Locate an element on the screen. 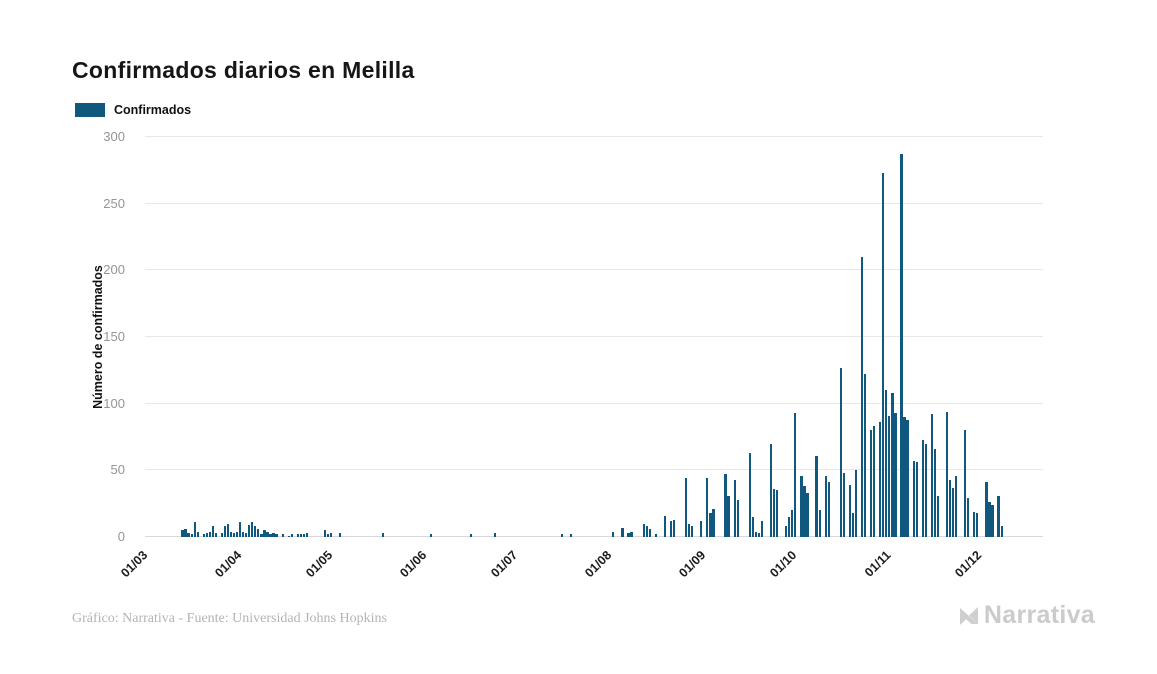  narrativa-logo-icon is located at coordinates (969, 616).